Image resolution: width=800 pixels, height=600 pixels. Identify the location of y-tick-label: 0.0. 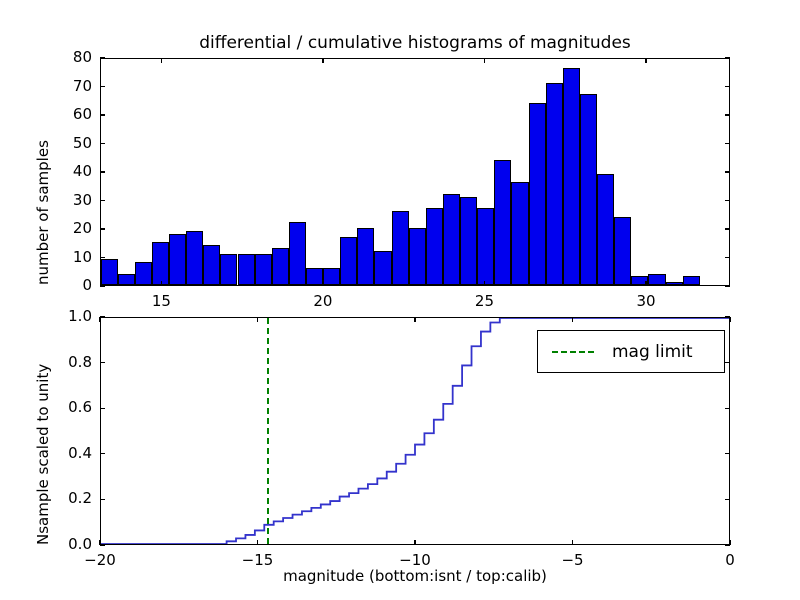
(80, 544).